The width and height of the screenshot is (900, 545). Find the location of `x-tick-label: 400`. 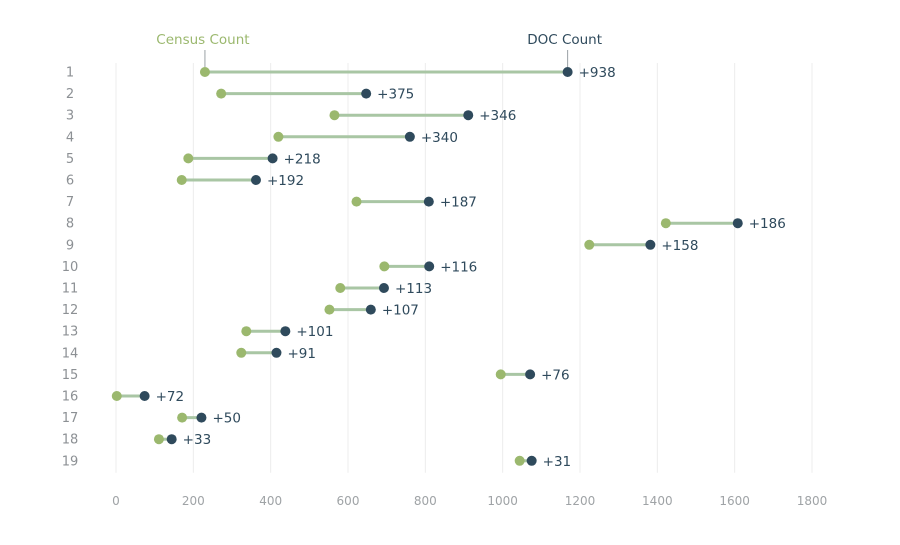

x-tick-label: 400 is located at coordinates (270, 501).